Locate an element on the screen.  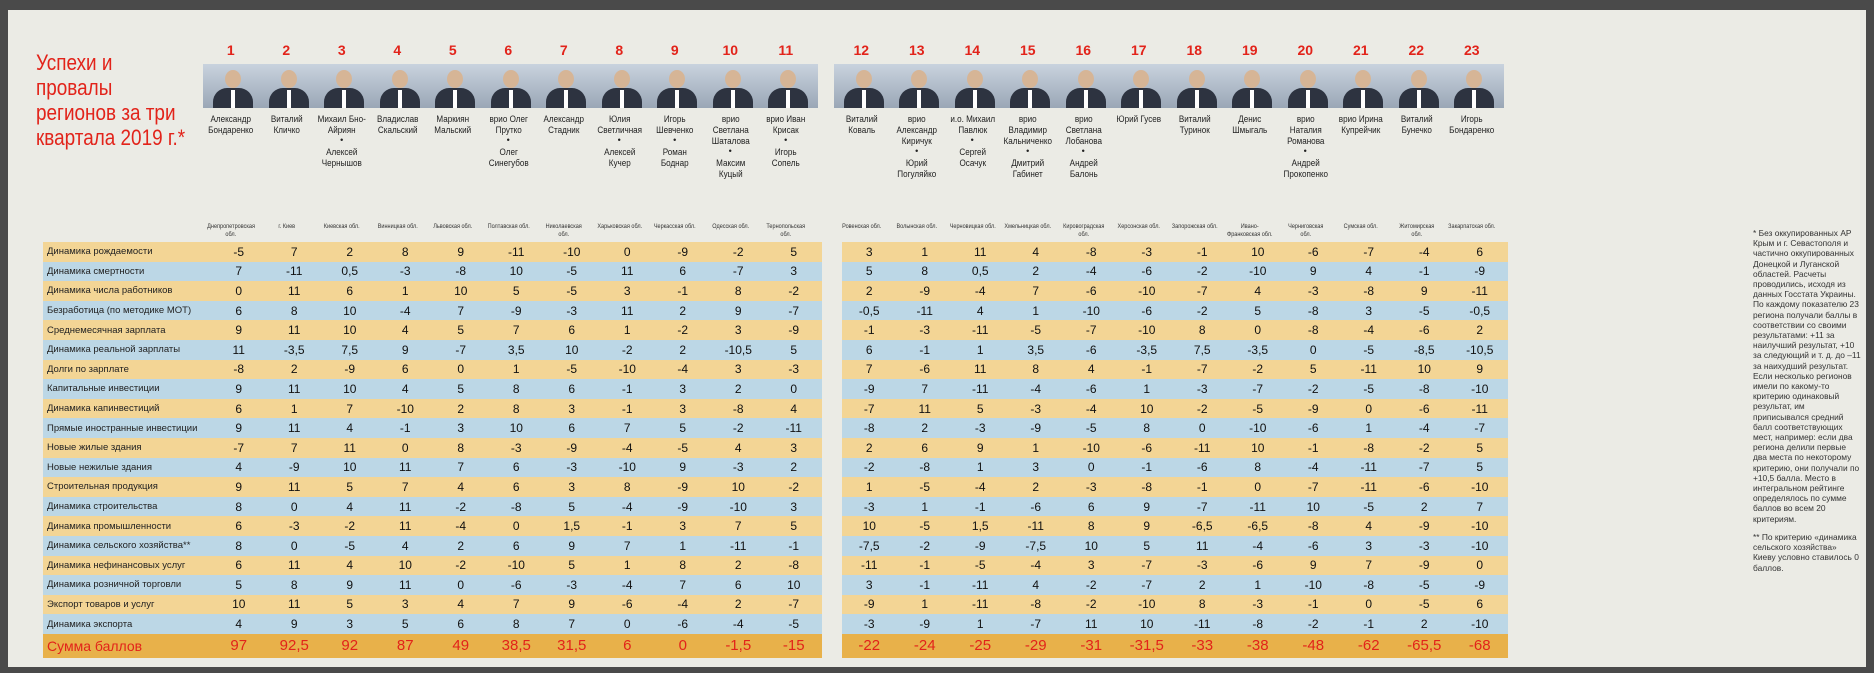
total-score-cell: 97 is located at coordinates (239, 645).